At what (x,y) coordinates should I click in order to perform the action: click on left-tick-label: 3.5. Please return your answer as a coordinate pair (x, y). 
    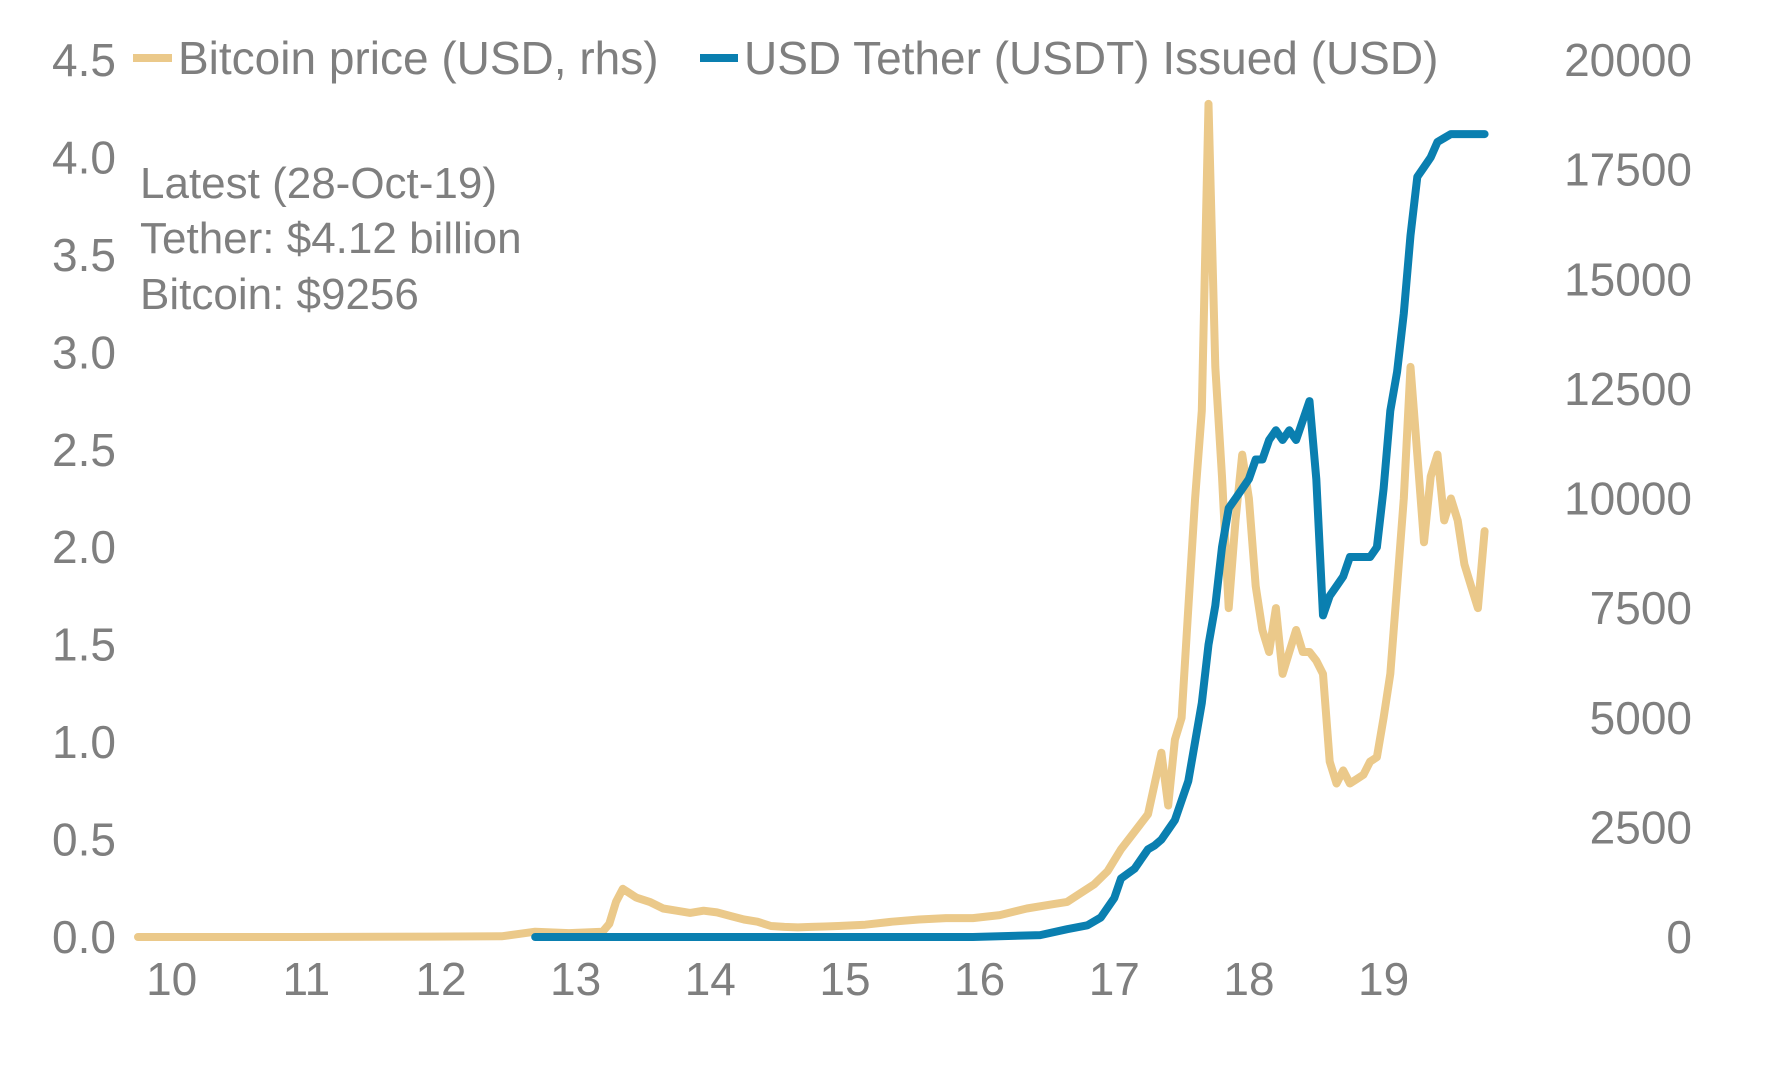
    Looking at the image, I should click on (84, 255).